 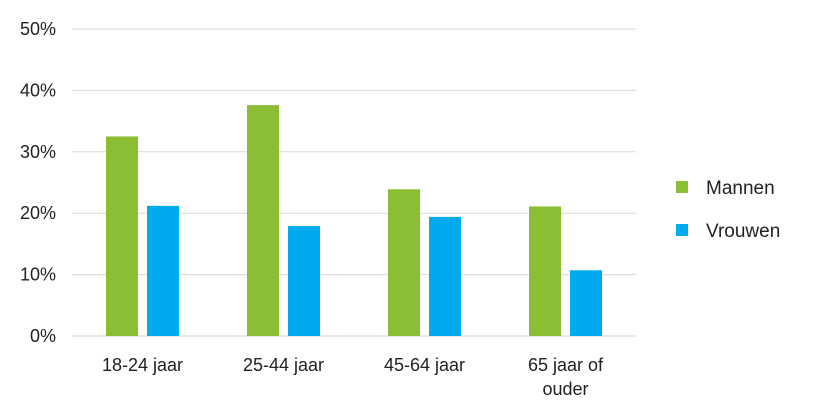 I want to click on legend-swatch-mannen, so click(x=682, y=187).